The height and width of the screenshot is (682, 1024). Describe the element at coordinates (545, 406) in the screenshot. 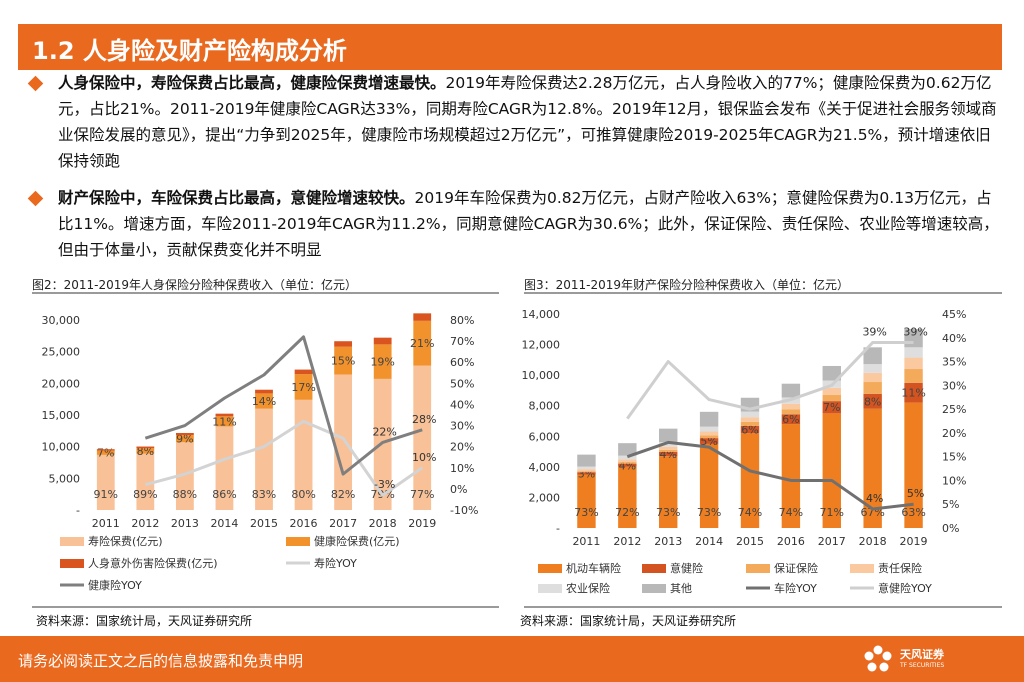

I see `y-left-tick-label: 8,000` at that location.